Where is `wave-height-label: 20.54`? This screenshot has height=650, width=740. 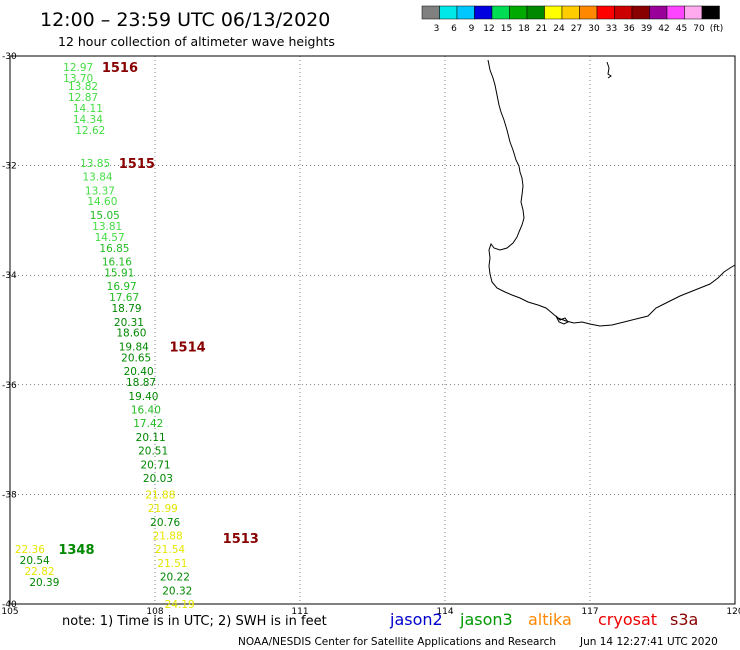
wave-height-label: 20.54 is located at coordinates (35, 561).